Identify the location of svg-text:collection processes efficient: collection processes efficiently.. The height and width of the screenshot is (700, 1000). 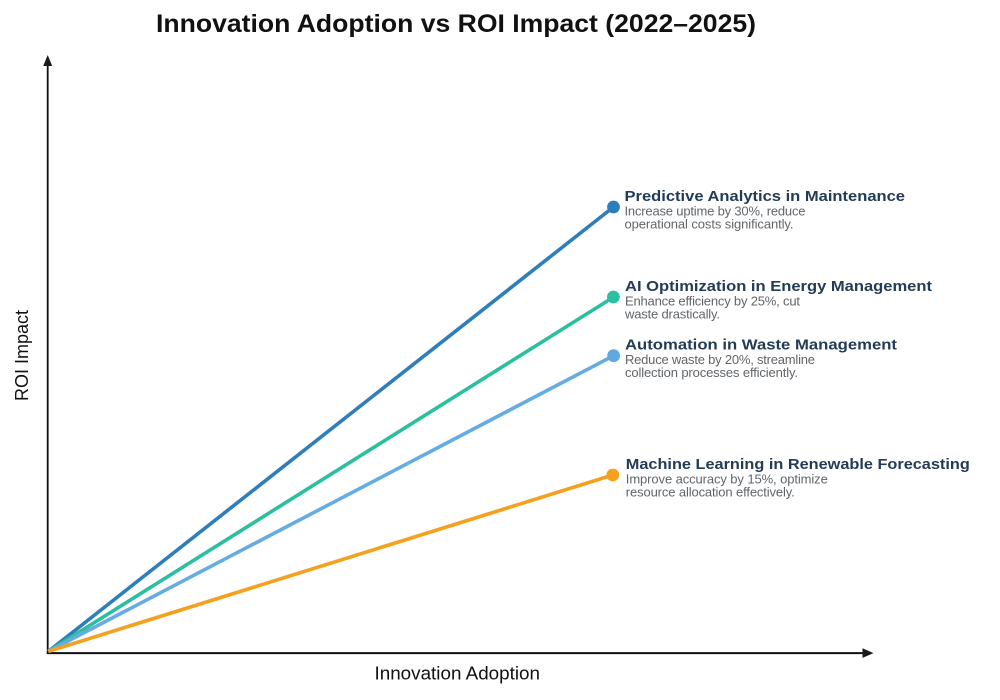
(711, 372).